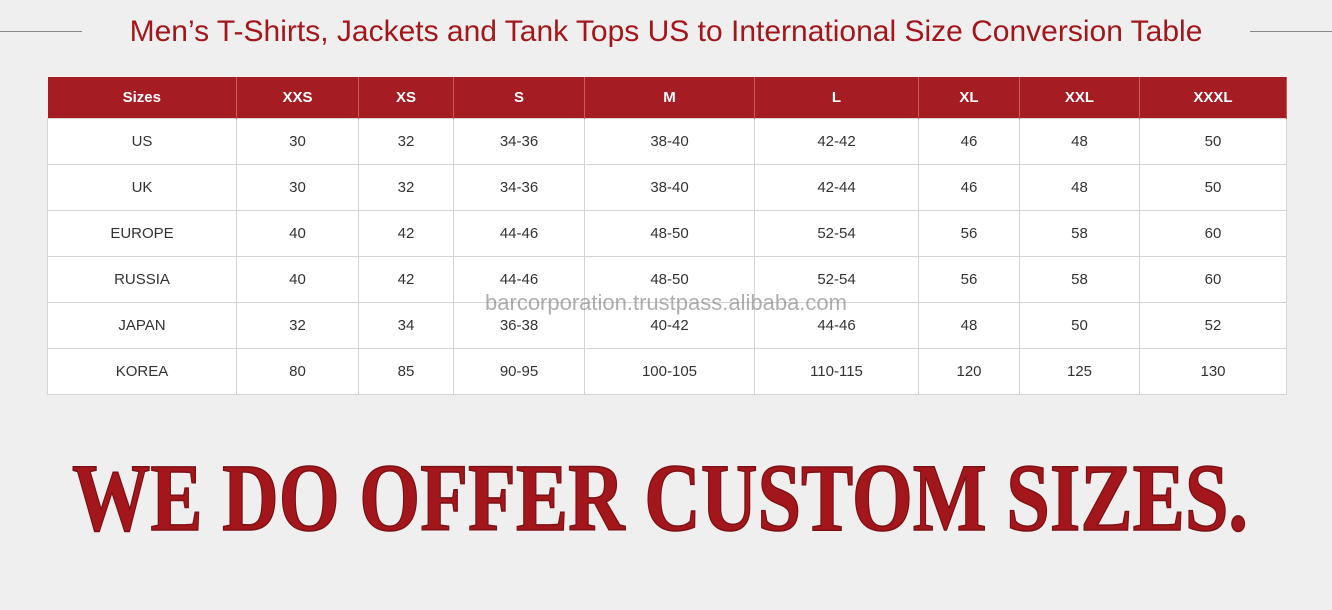  I want to click on table-row: KOREA 80 85 90-95 100-105 110-115 120 125 130, so click(667, 371).